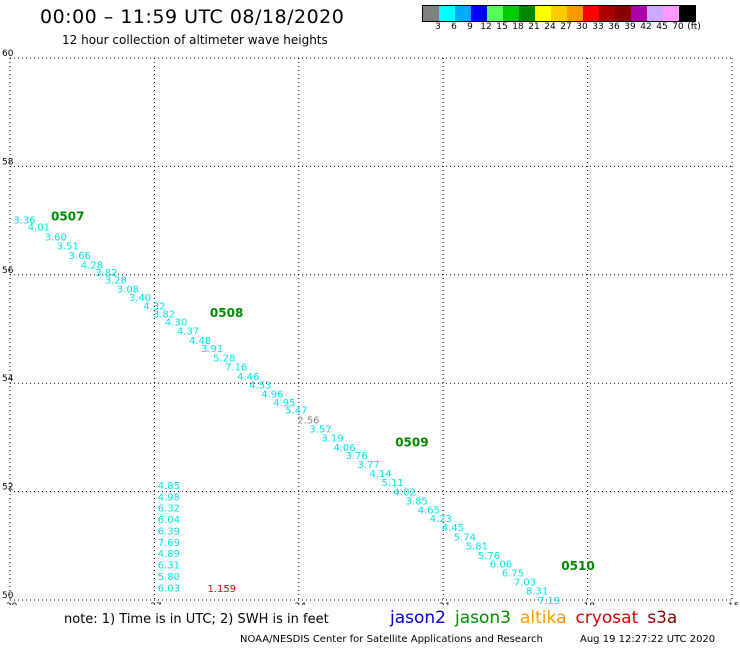 This screenshot has height=650, width=740. What do you see at coordinates (169, 588) in the screenshot?
I see `wave-height-value: 6.03` at bounding box center [169, 588].